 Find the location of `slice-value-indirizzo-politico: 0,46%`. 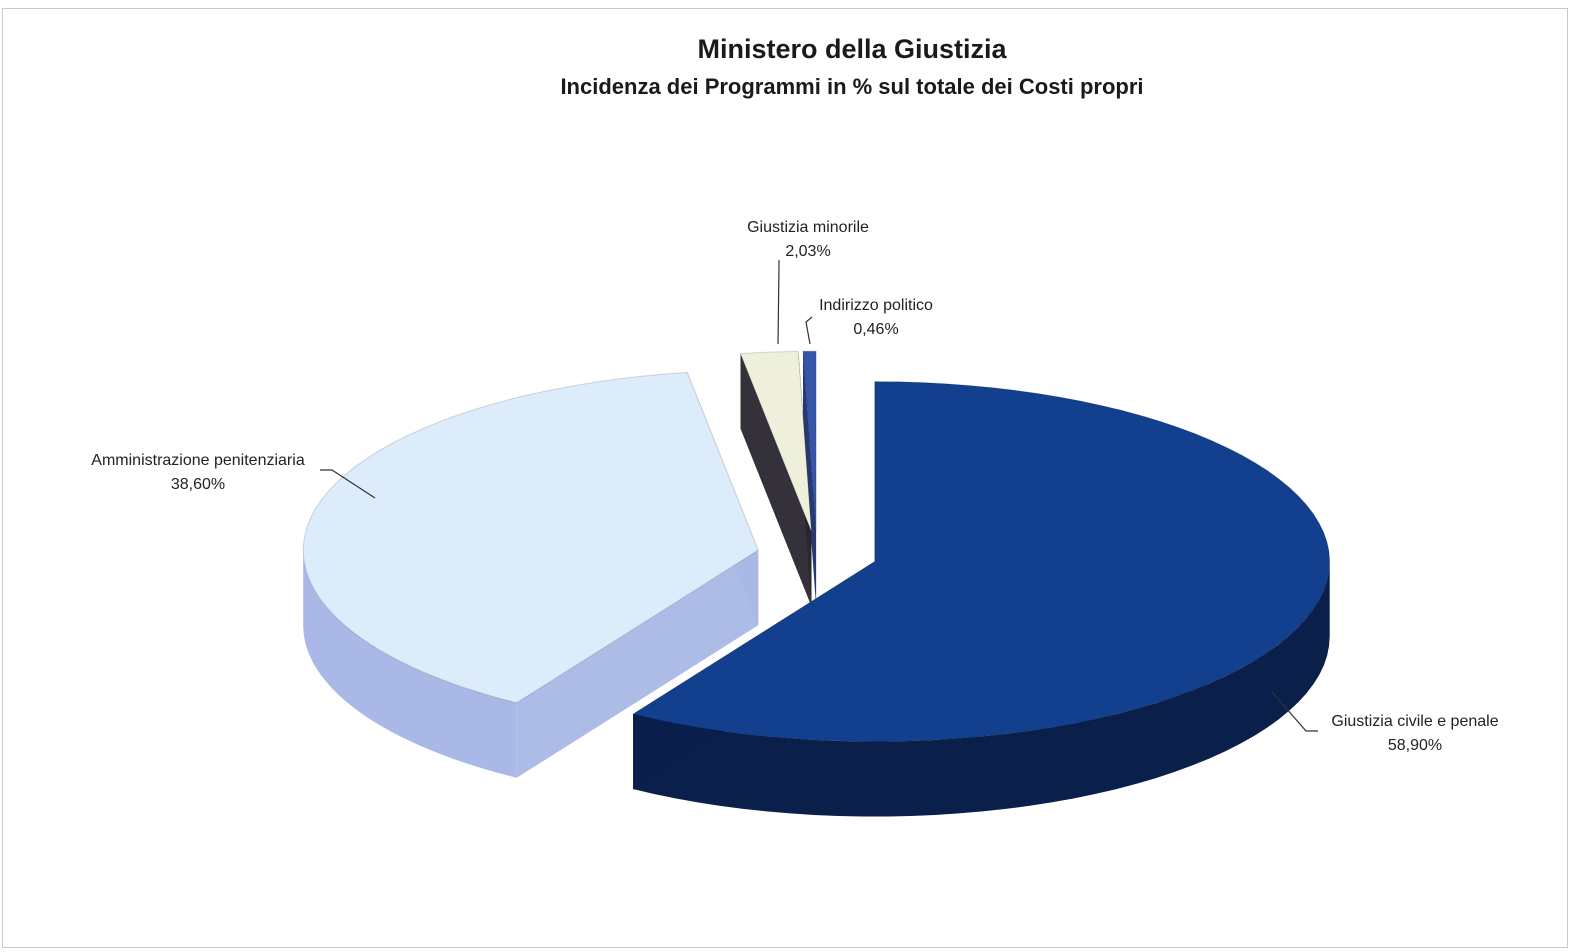

slice-value-indirizzo-politico: 0,46% is located at coordinates (875, 329).